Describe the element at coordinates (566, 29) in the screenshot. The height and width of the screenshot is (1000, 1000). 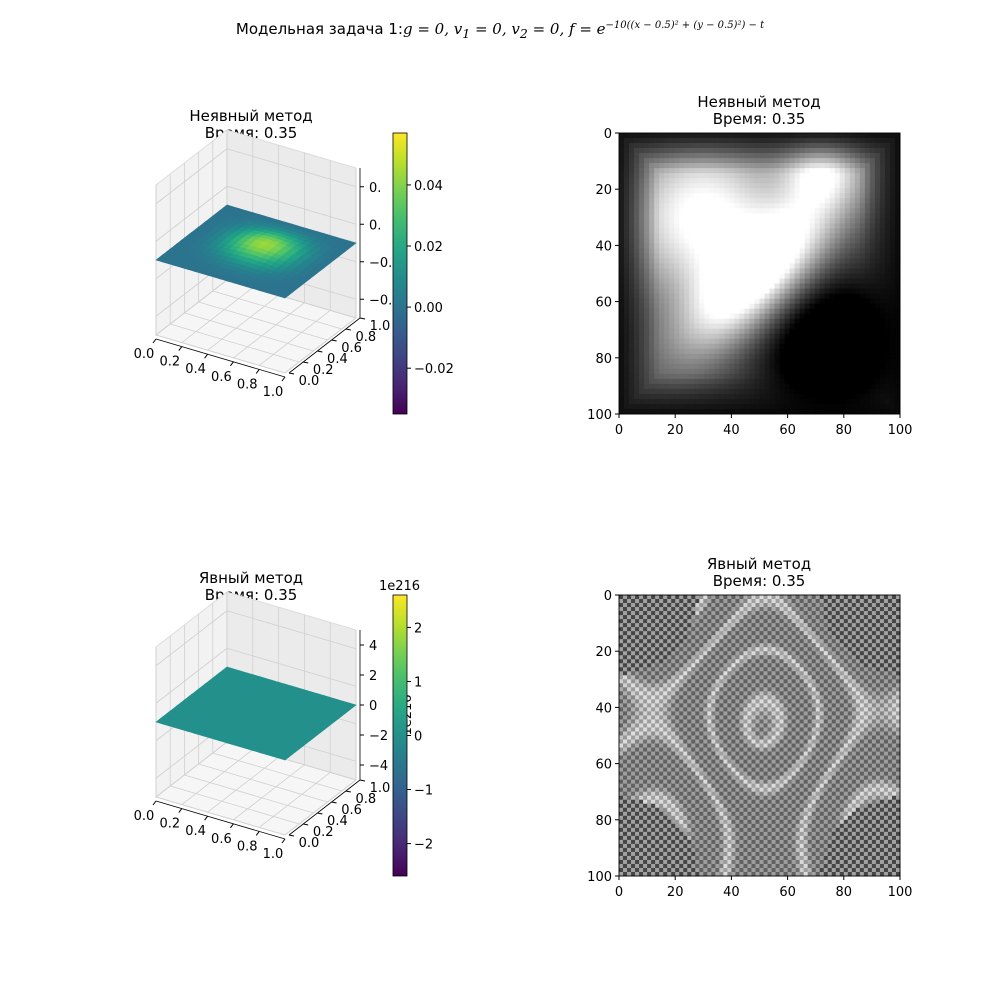
I see `formula-part3: = 0, f = e` at that location.